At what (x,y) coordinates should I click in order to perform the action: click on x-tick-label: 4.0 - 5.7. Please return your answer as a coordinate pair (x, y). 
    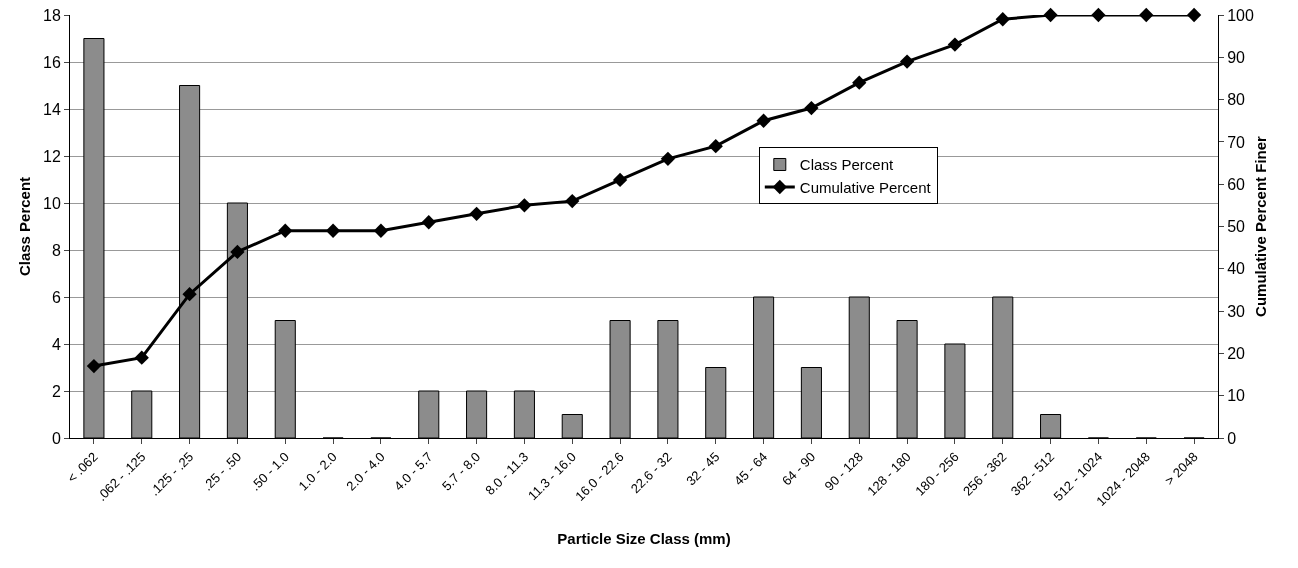
    Looking at the image, I should click on (413, 471).